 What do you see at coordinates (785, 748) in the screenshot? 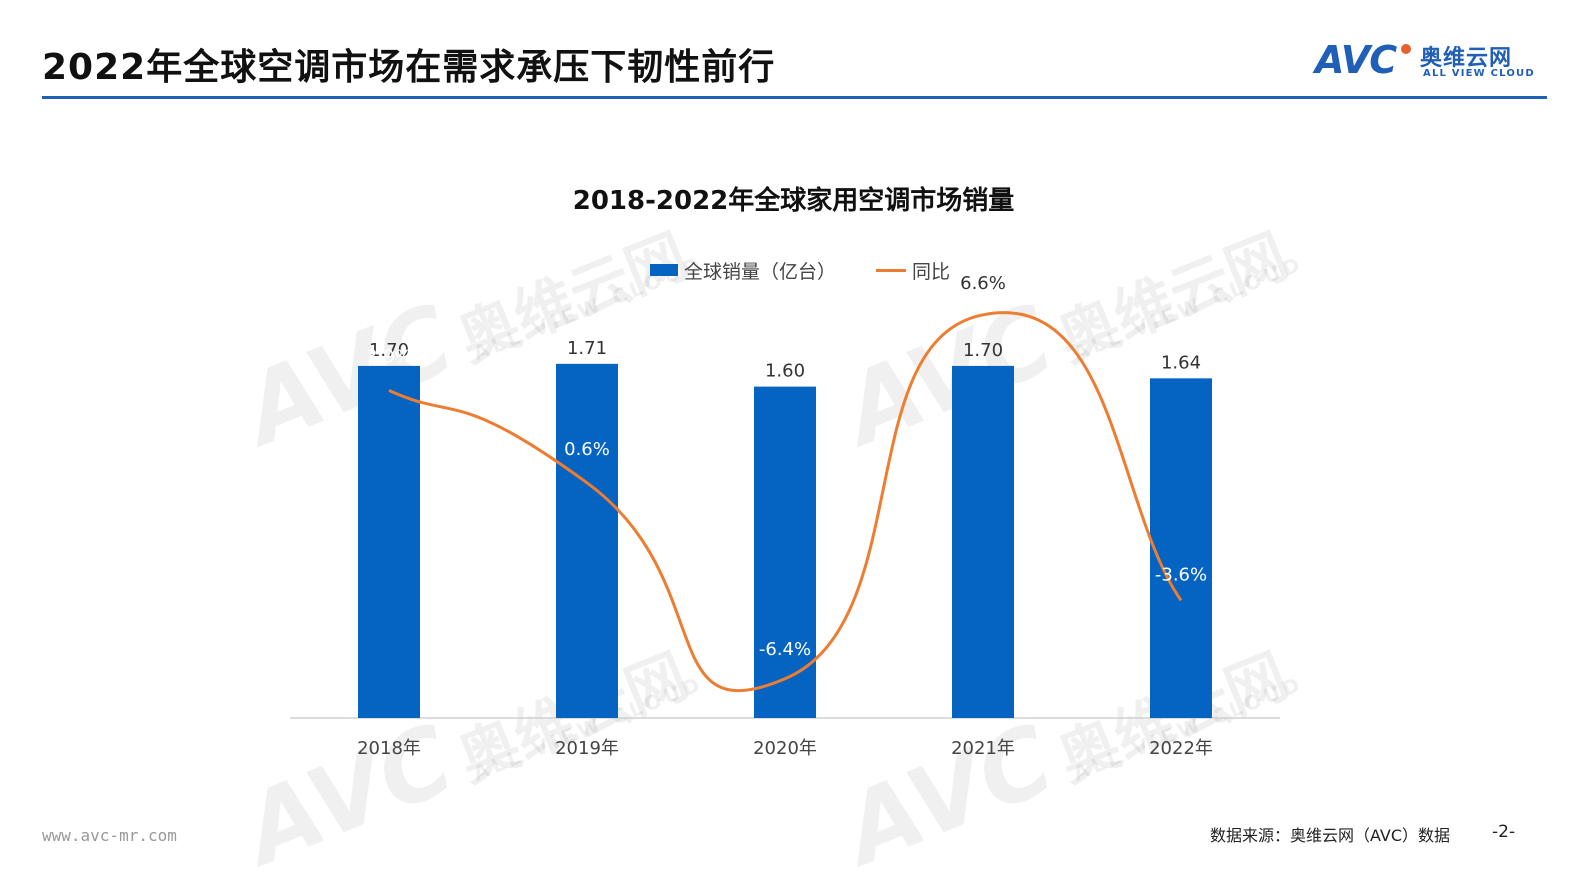
I see `x-tick-label-3: 2020年` at bounding box center [785, 748].